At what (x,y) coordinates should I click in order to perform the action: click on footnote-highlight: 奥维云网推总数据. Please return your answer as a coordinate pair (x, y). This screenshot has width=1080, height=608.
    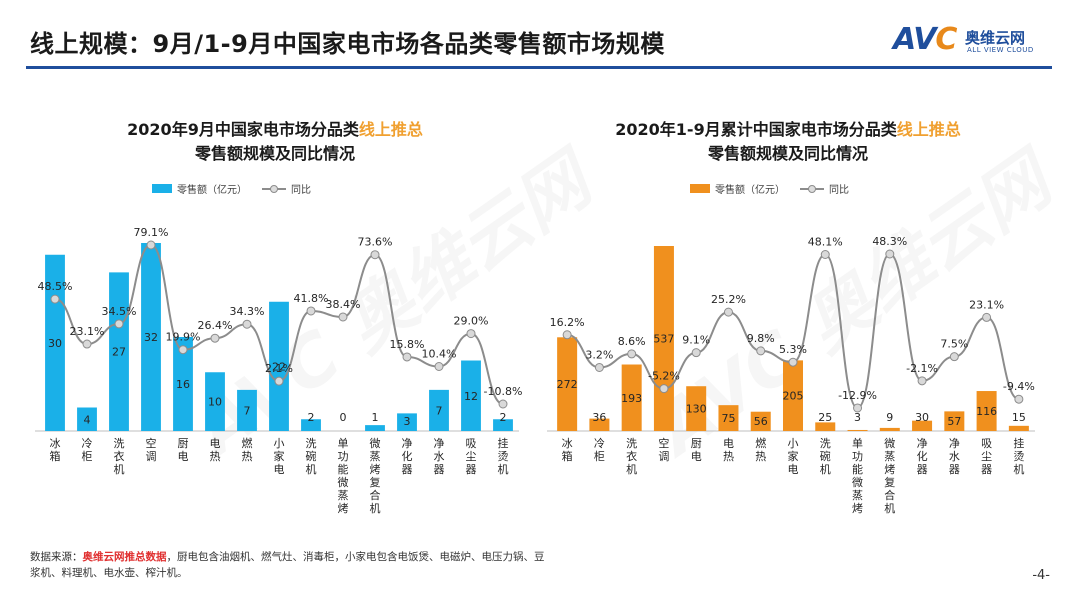
    Looking at the image, I should click on (124, 557).